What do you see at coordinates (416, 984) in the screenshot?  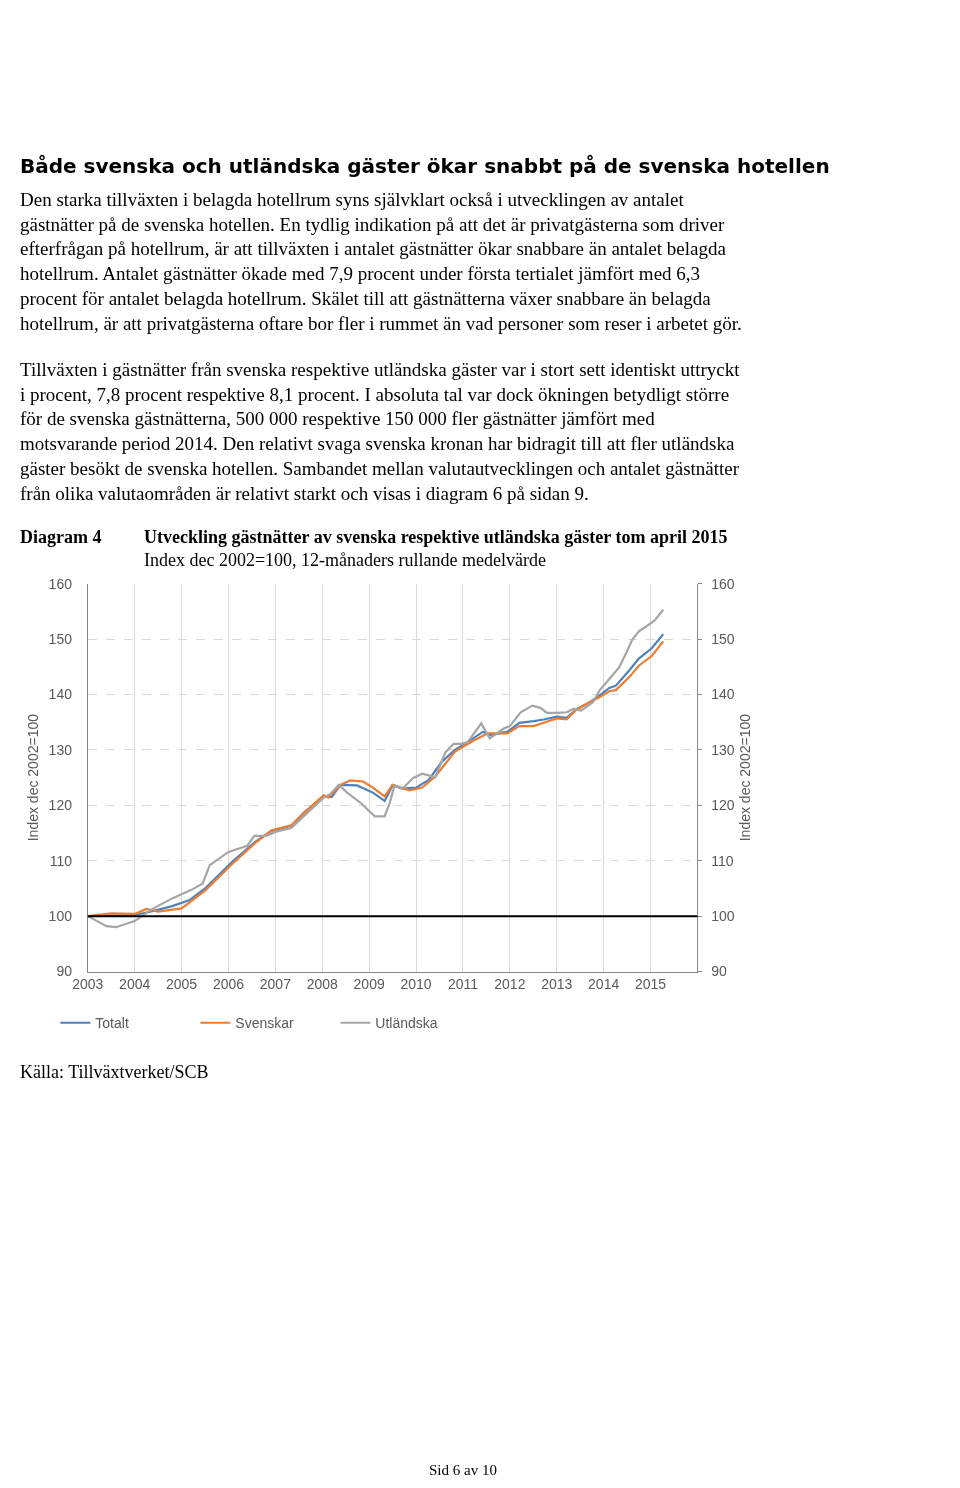 I see `x-tick-label: 2010` at bounding box center [416, 984].